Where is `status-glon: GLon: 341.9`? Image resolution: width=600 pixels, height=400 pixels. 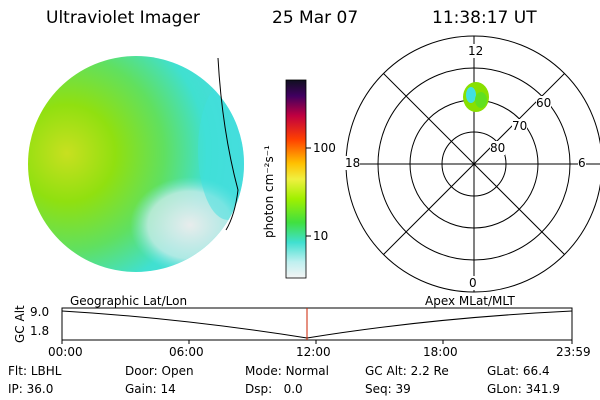 status-glon: GLon: 341.9 is located at coordinates (523, 389).